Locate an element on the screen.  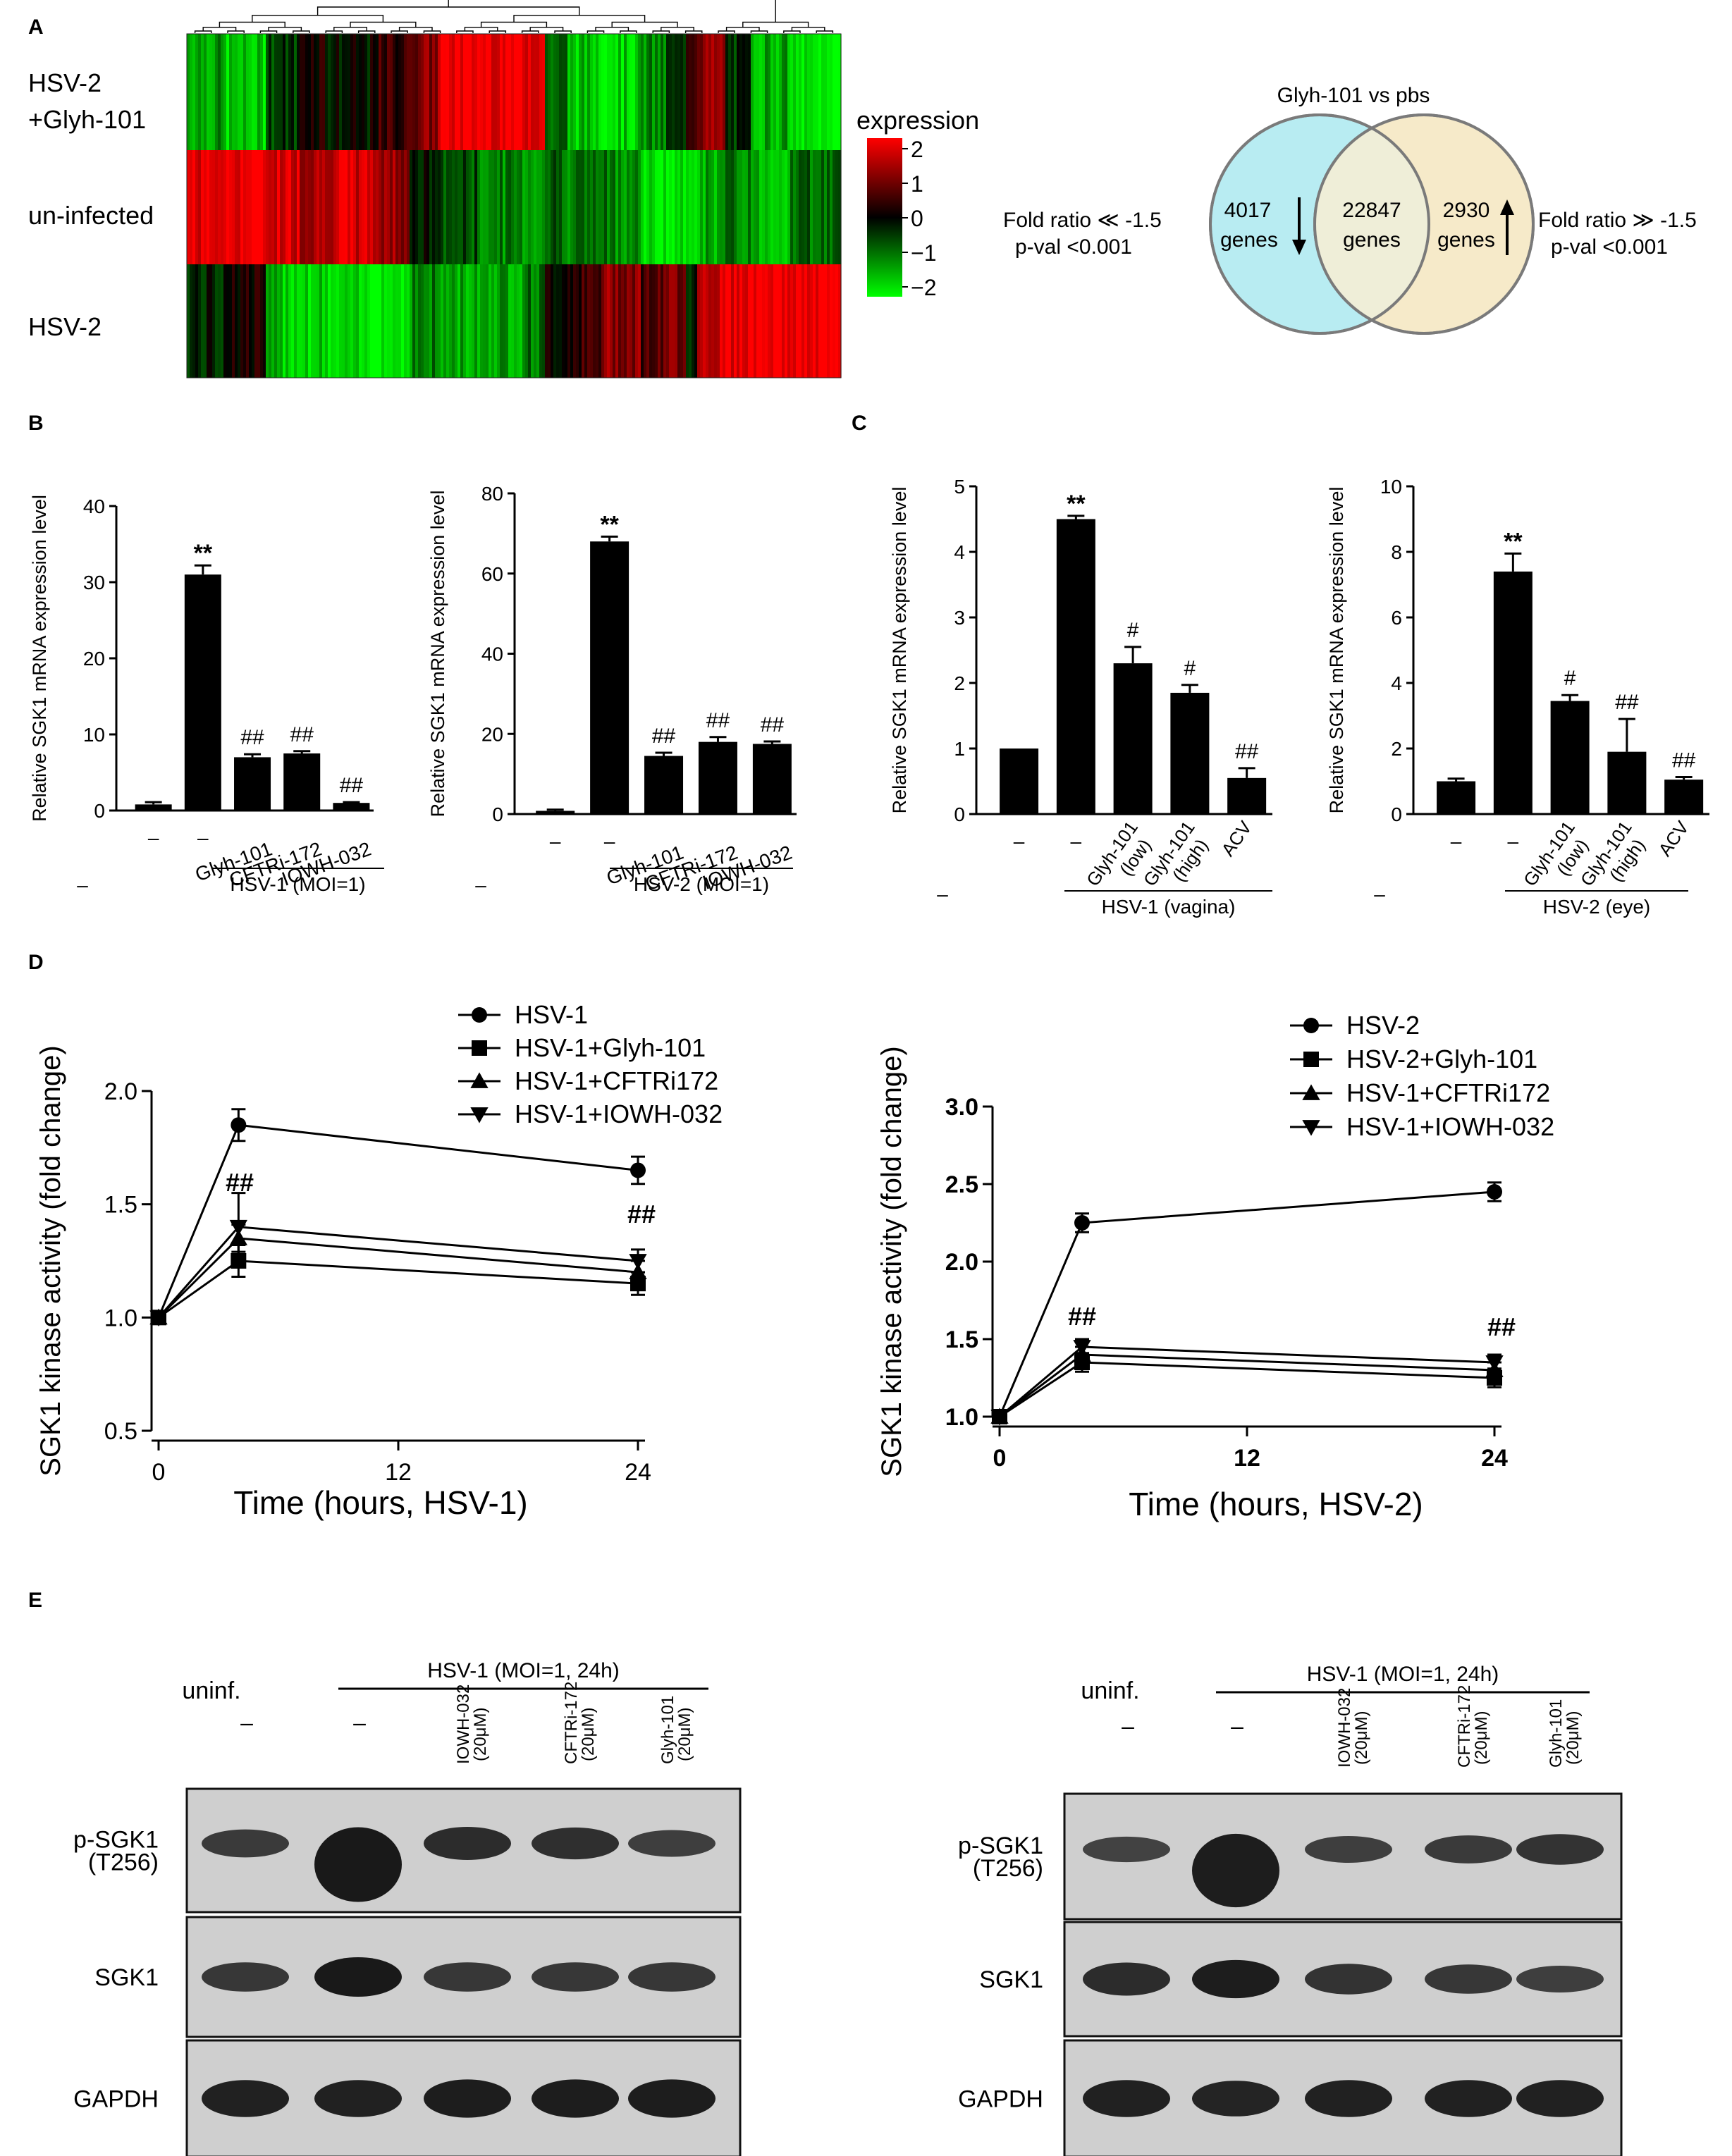
y-tick-label: 3 is located at coordinates (959, 618).